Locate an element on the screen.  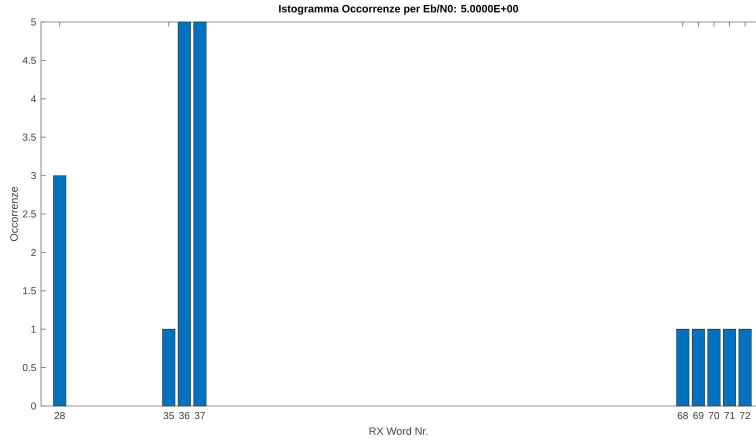
y-axis-title: Occorrenze is located at coordinates (14, 214).